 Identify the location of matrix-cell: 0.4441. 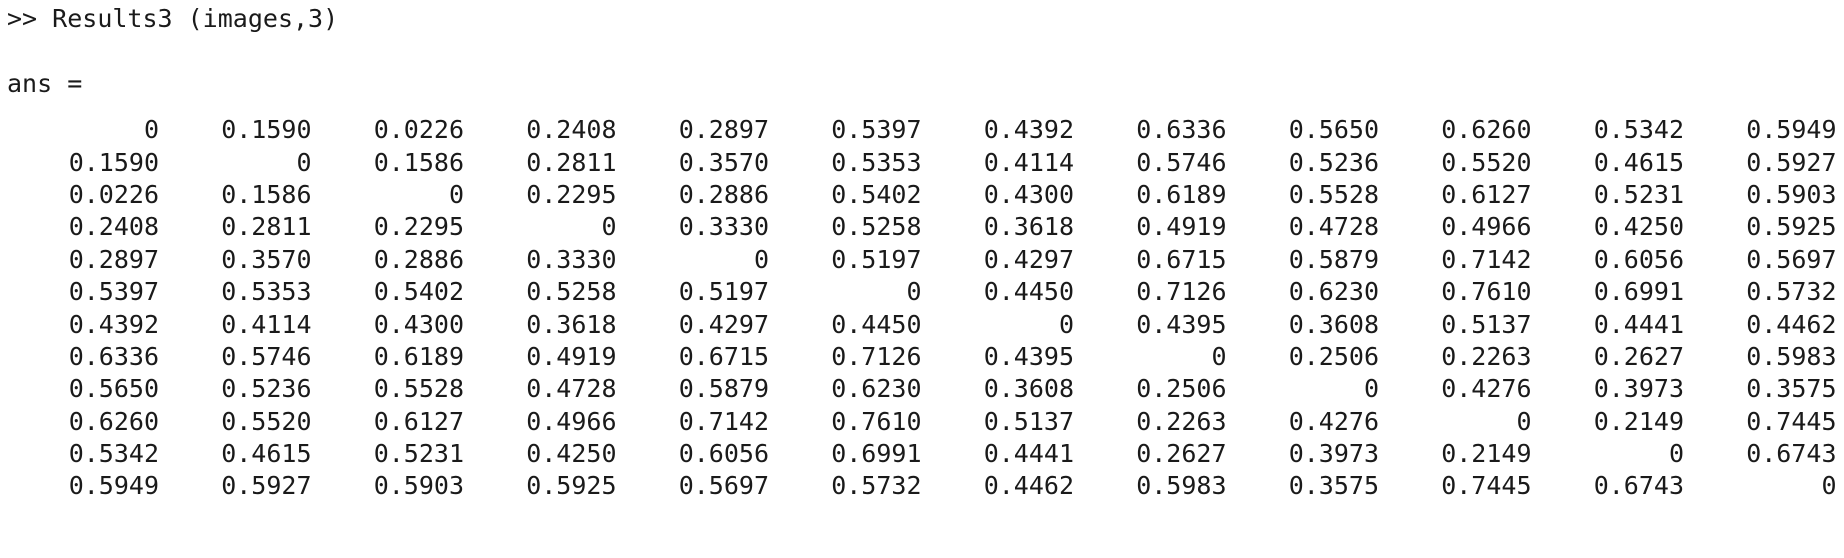
(1028, 454).